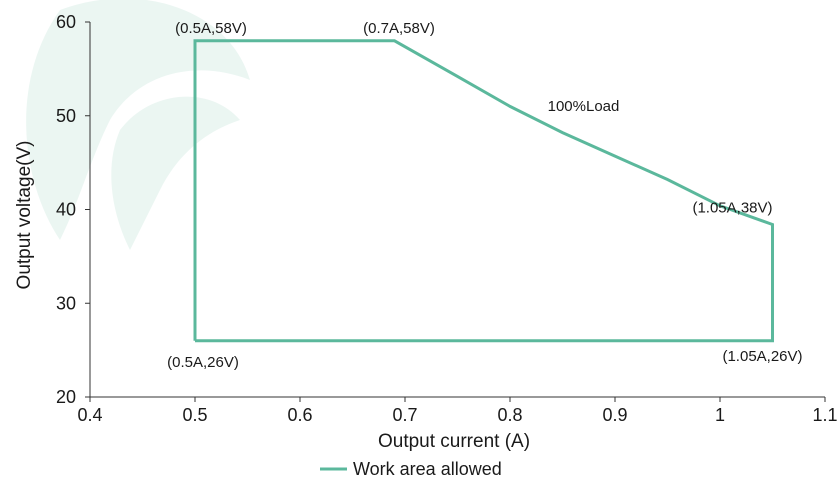 The height and width of the screenshot is (486, 840). I want to click on annotation-label: 100%Load, so click(584, 106).